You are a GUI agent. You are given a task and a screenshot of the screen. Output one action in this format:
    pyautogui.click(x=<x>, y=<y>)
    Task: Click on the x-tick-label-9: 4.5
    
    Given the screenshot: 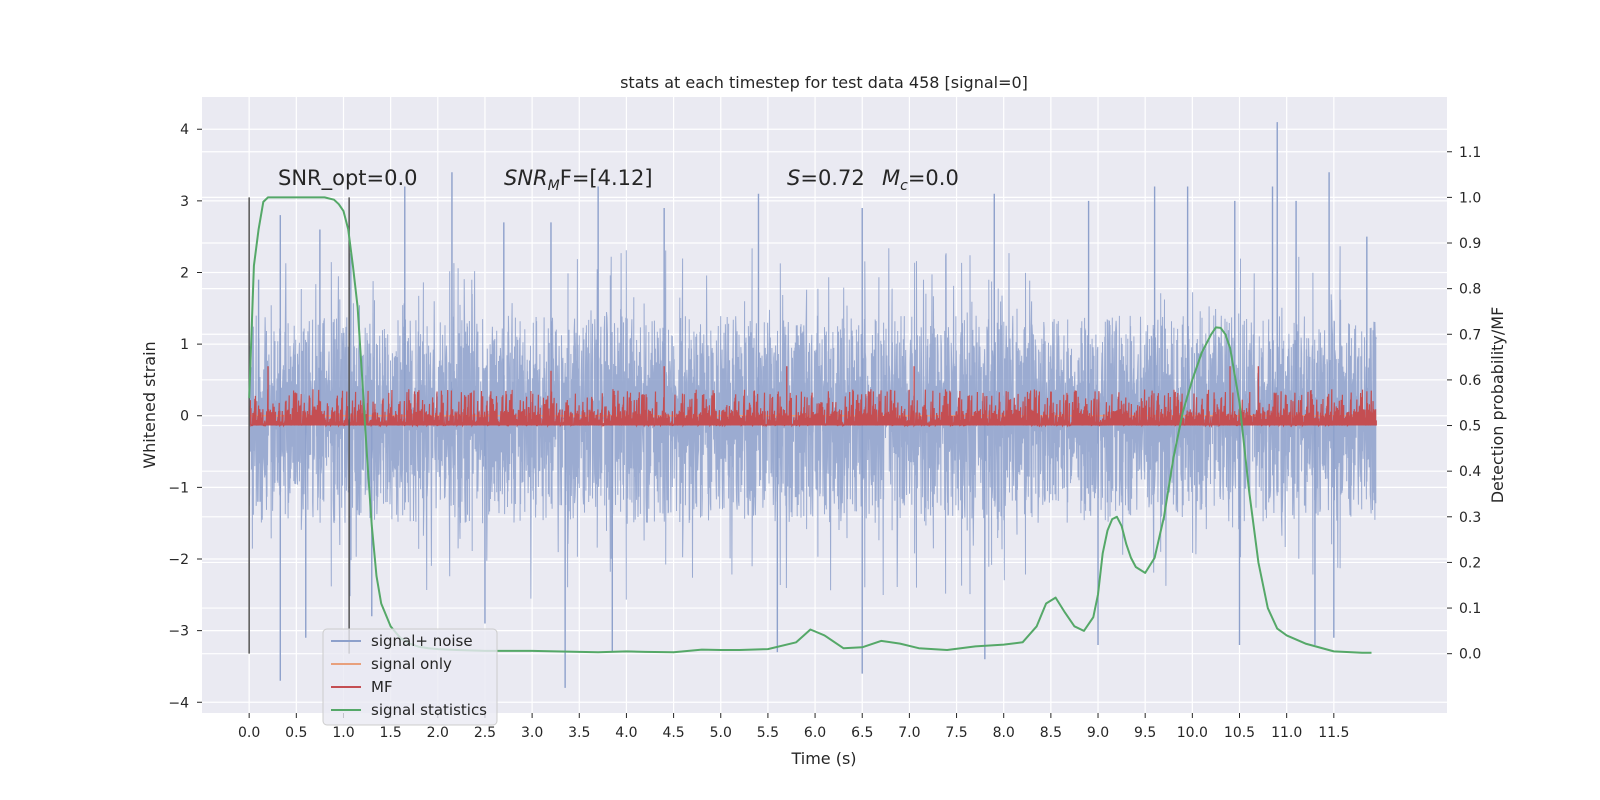 What is the action you would take?
    pyautogui.click(x=673, y=733)
    